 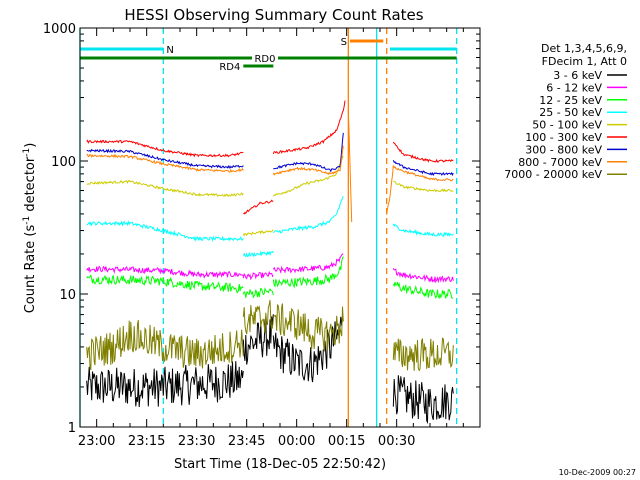 What do you see at coordinates (574, 87) in the screenshot?
I see `legend-label: 6 - 12 keV` at bounding box center [574, 87].